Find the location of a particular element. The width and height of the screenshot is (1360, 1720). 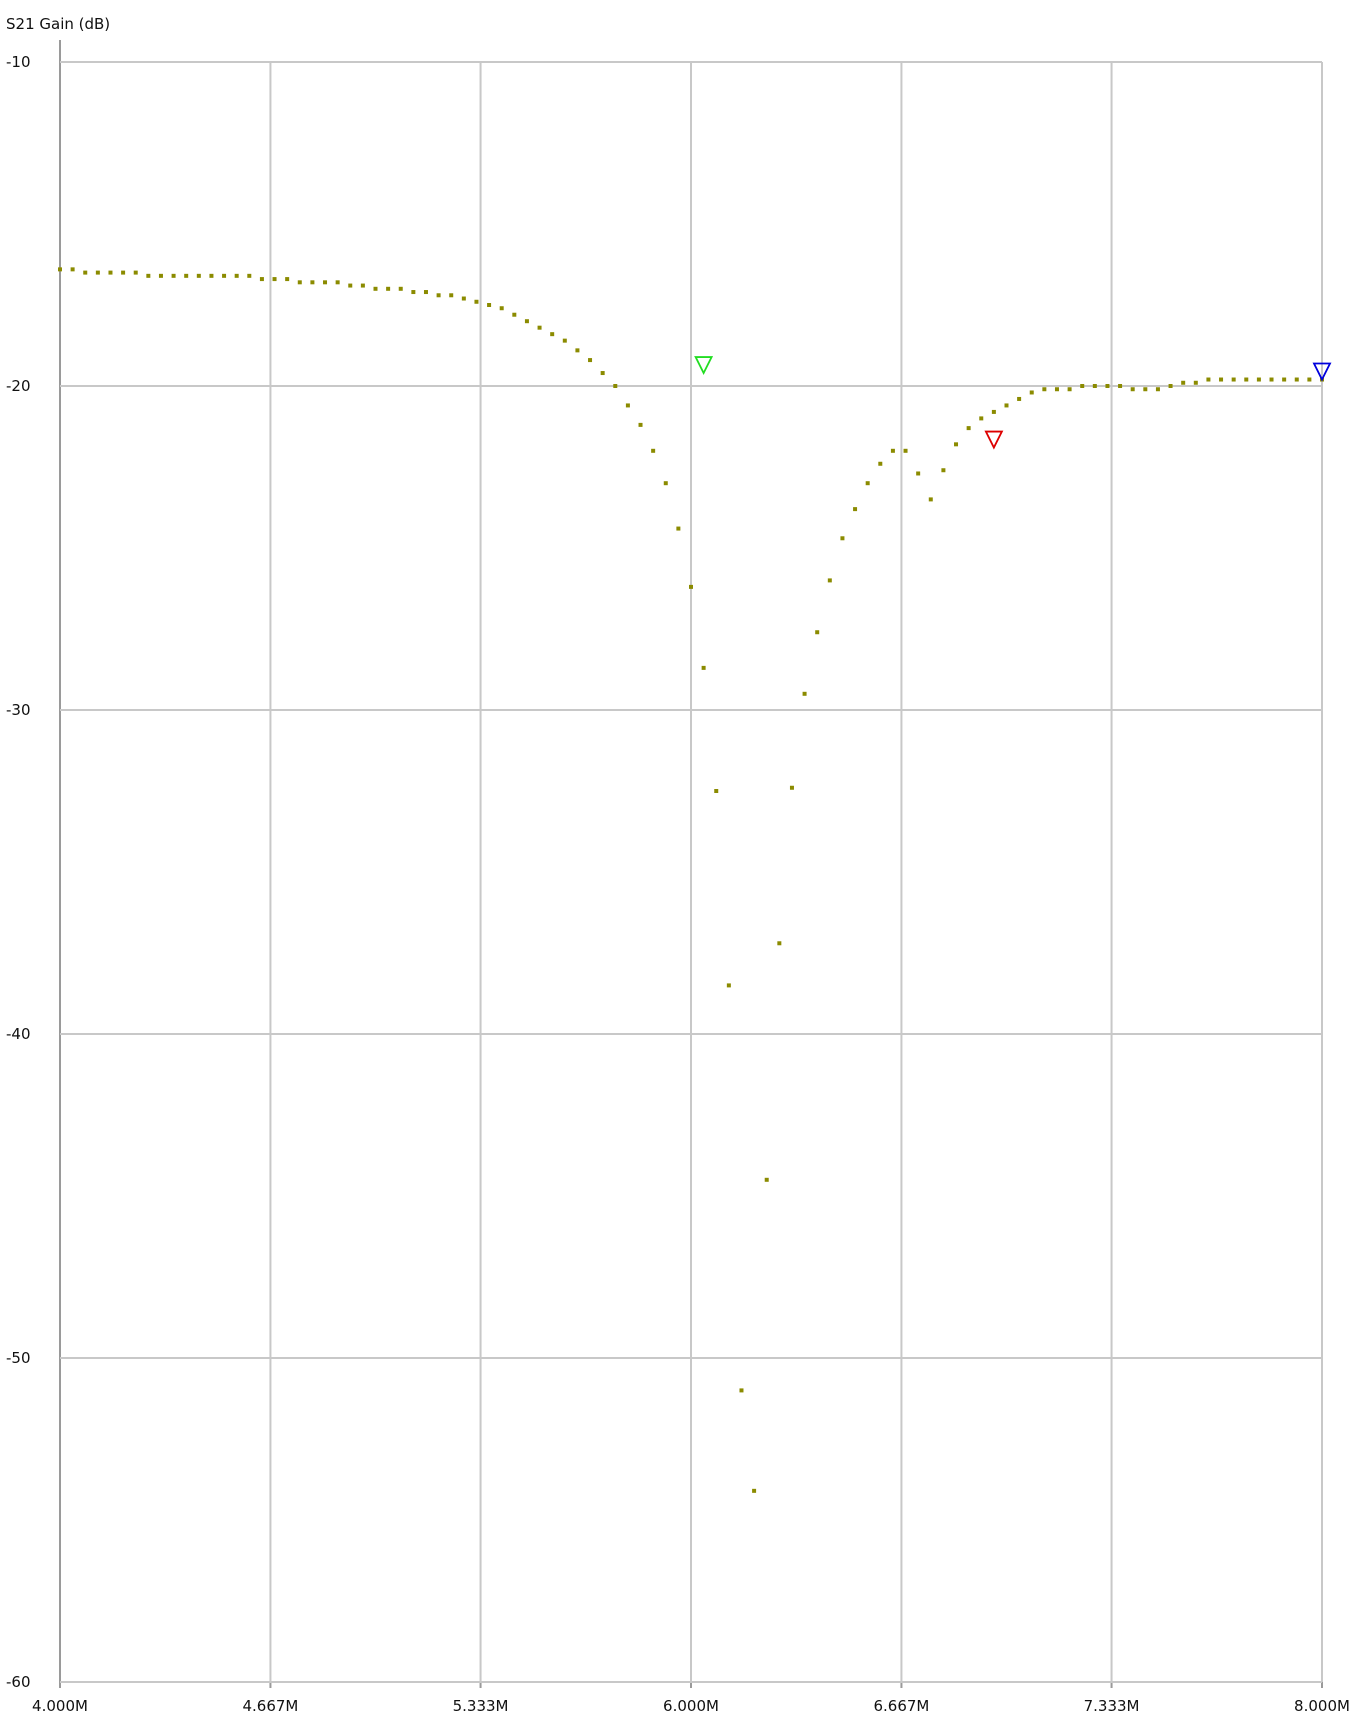

y-axis-title: S21 Gain (dB) is located at coordinates (58, 24).